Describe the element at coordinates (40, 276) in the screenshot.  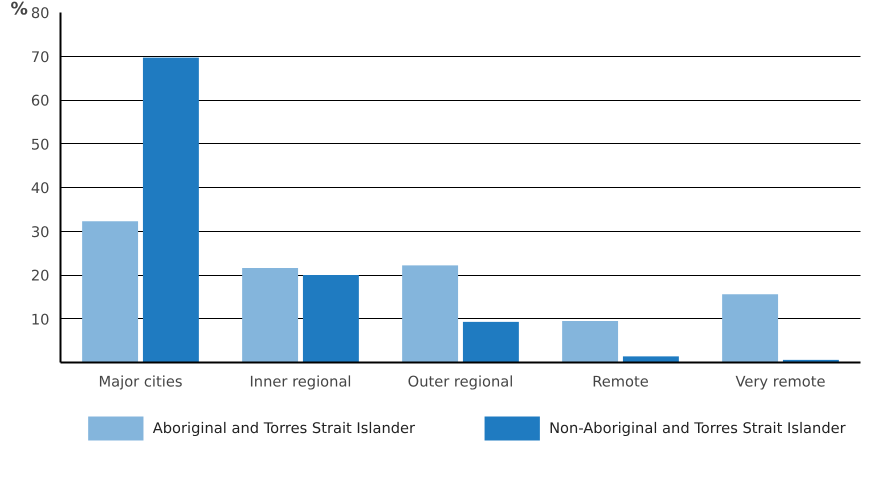
I see `y-tick-label: 20` at that location.